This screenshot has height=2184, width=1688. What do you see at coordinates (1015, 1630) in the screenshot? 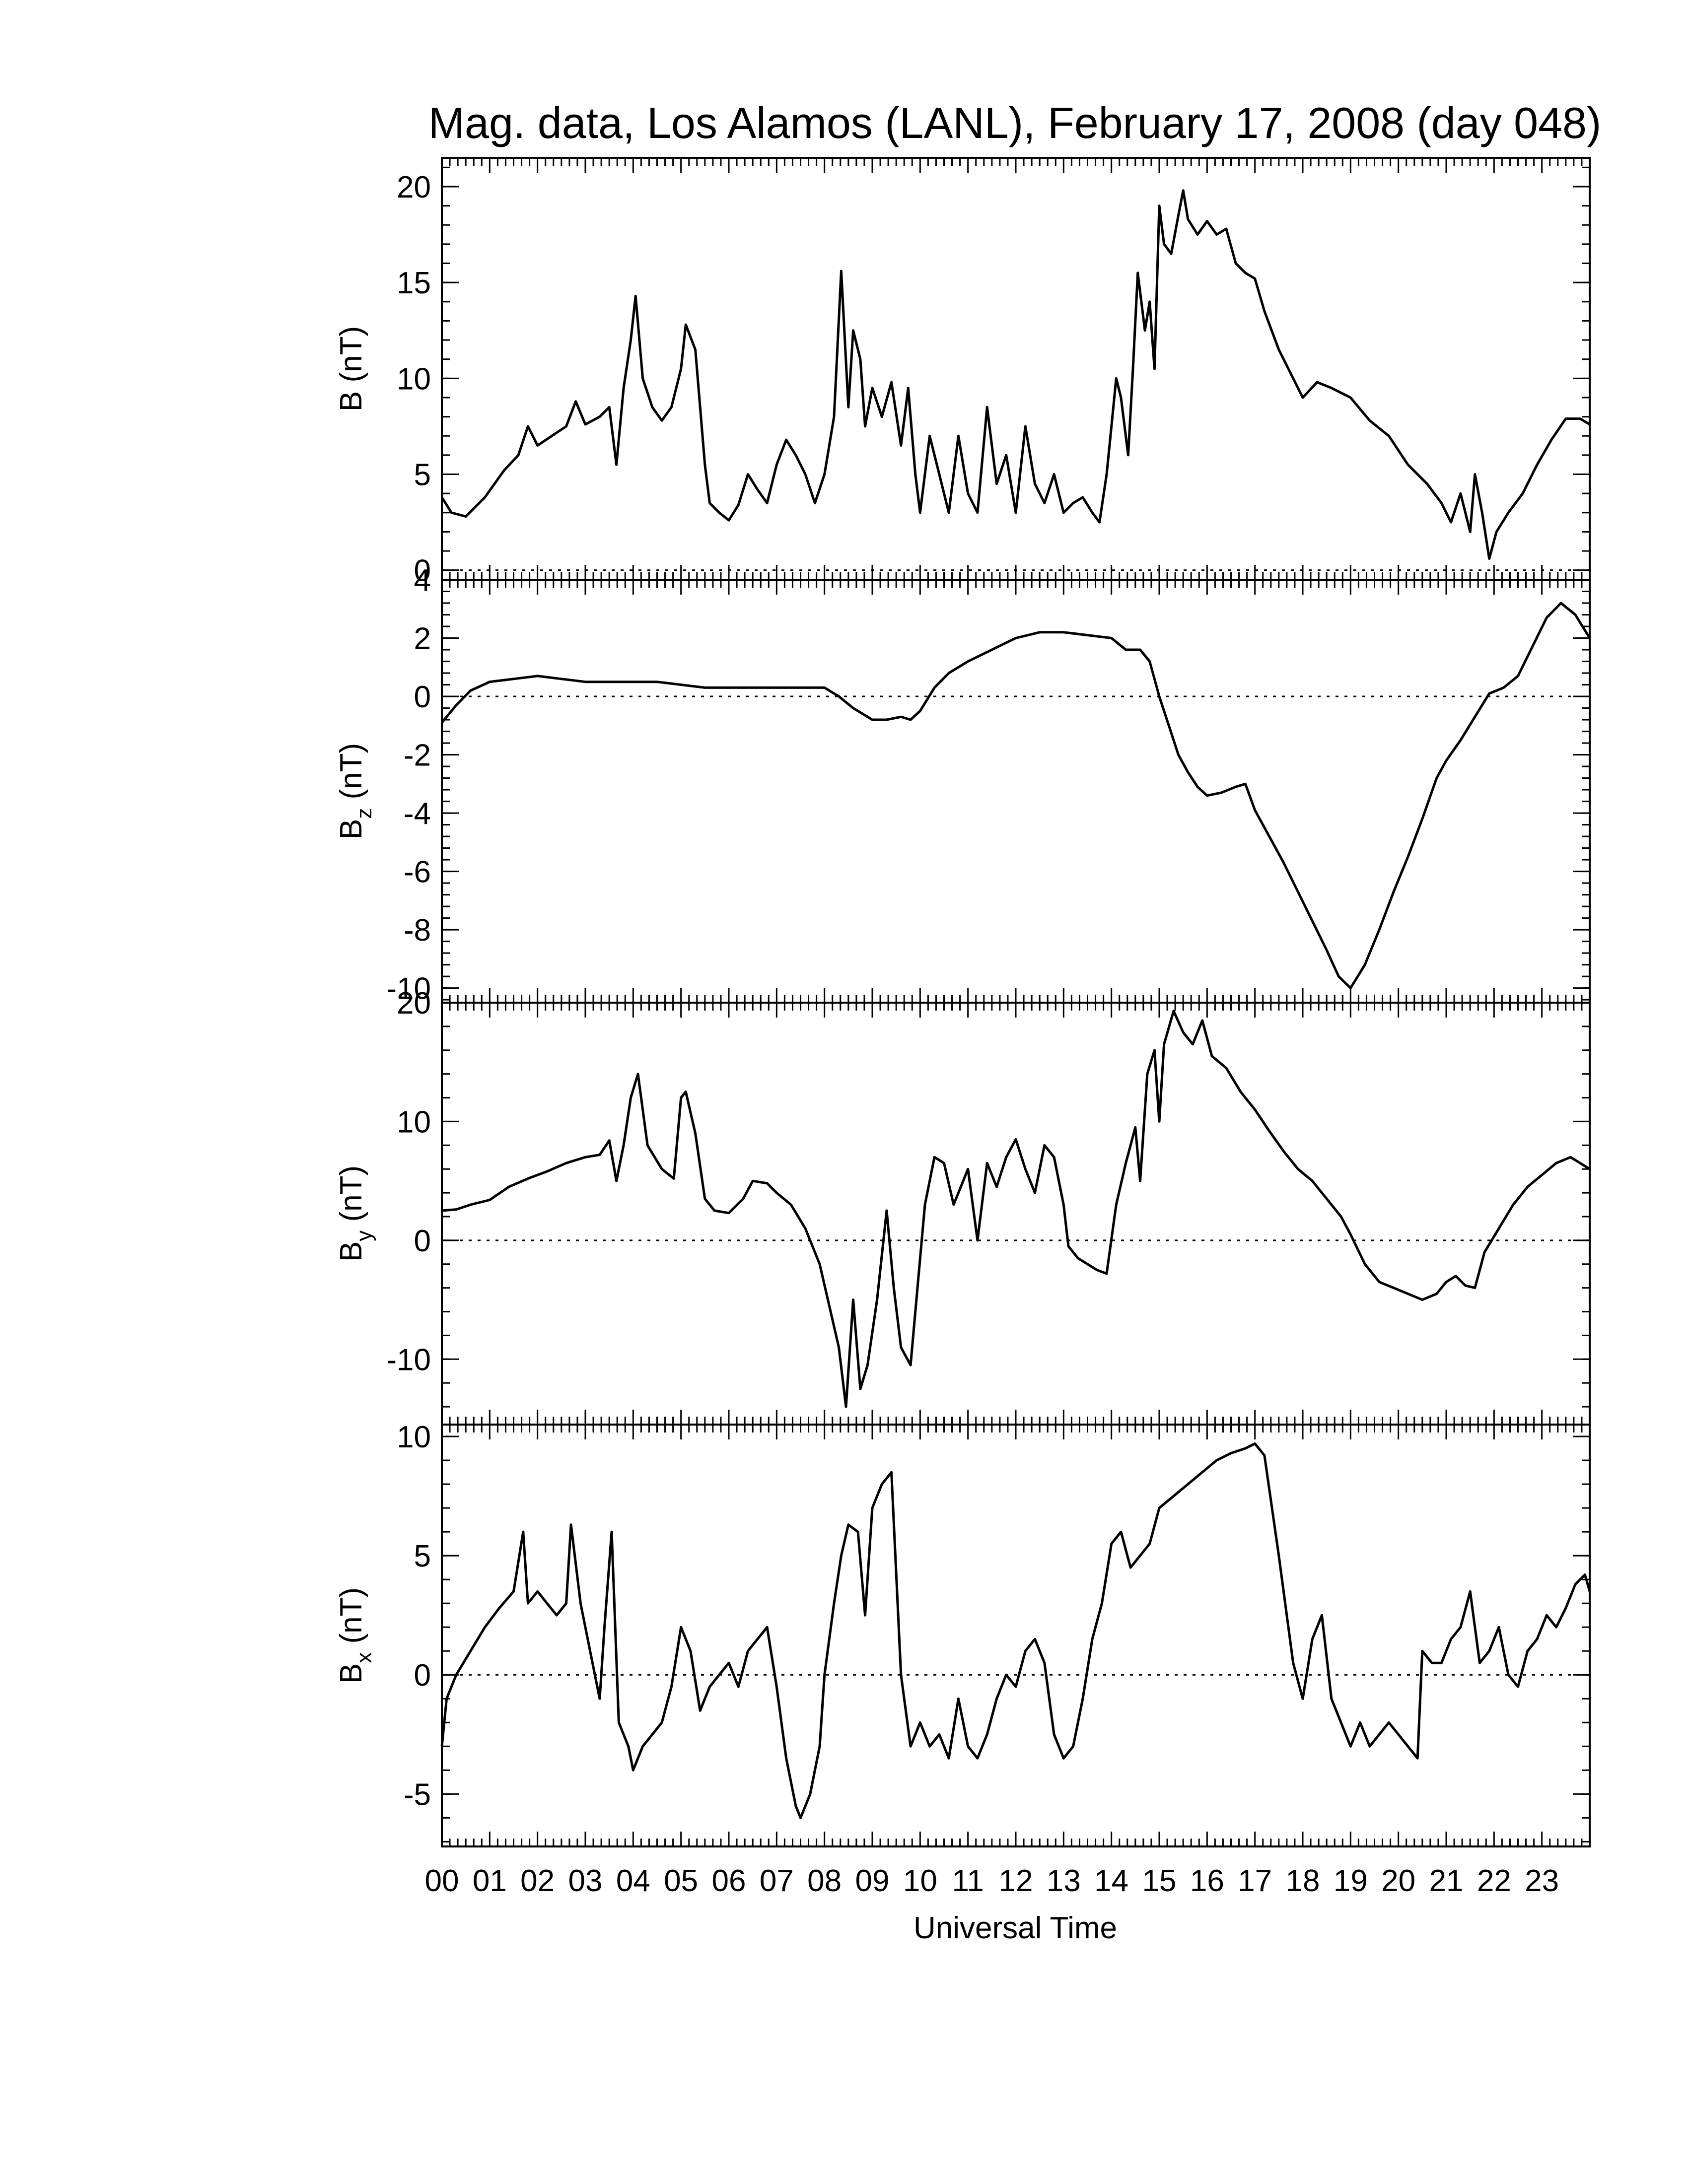
I see `series-line-bx` at bounding box center [1015, 1630].